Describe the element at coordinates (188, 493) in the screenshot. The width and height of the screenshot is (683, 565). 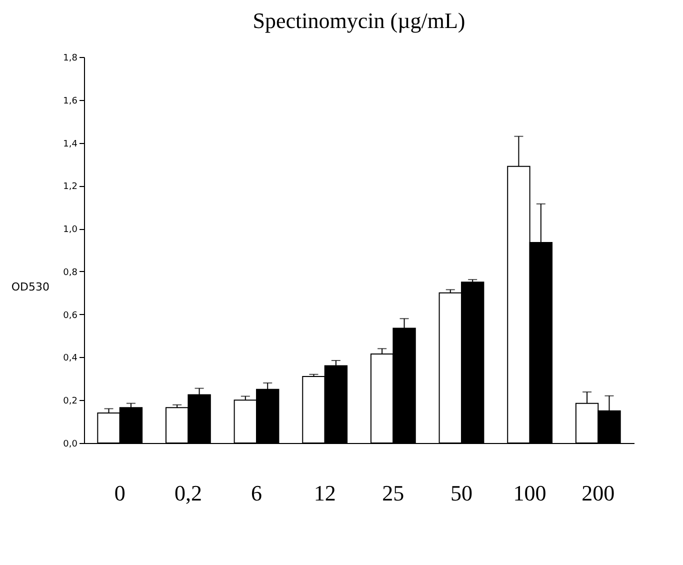
I see `x-tick-label: 0,2` at that location.